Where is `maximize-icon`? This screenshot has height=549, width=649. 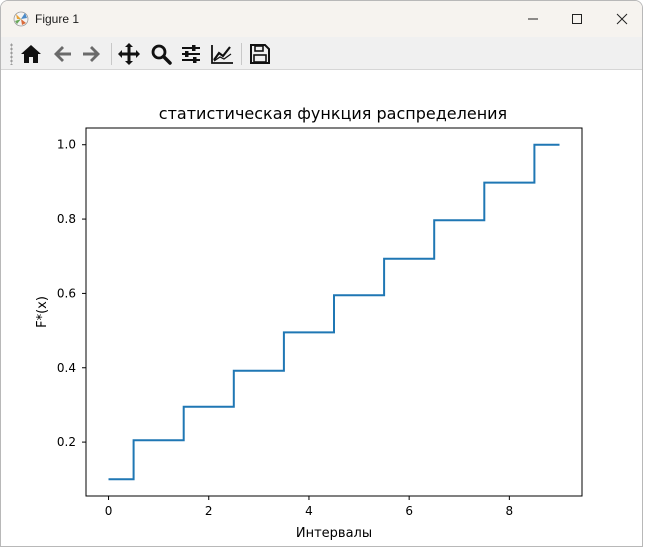 maximize-icon is located at coordinates (577, 19).